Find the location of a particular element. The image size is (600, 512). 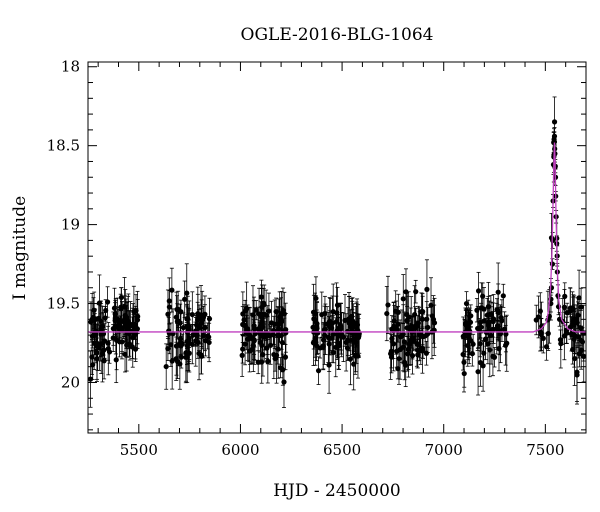

x-tick-label: 5500 is located at coordinates (139, 450).